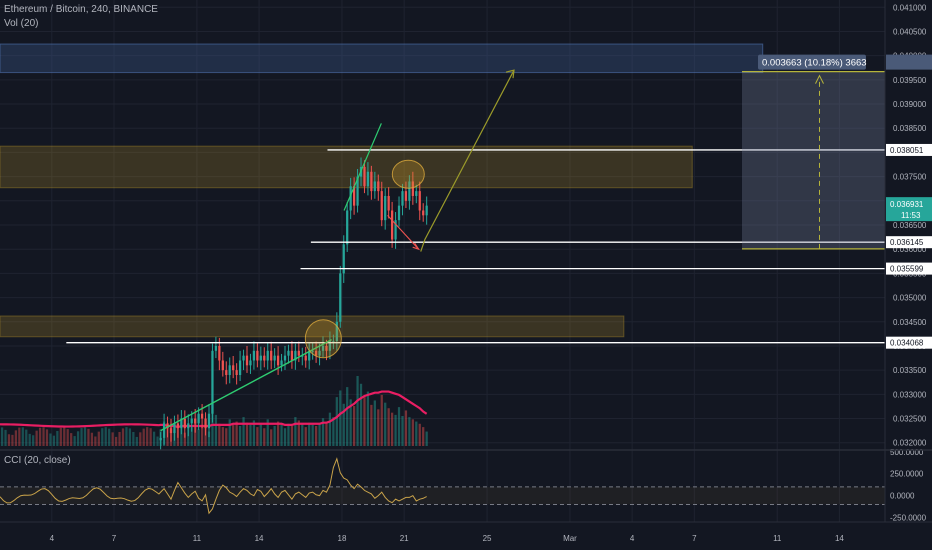 The height and width of the screenshot is (550, 932). I want to click on price-tick-16: 0.033000, so click(910, 394).